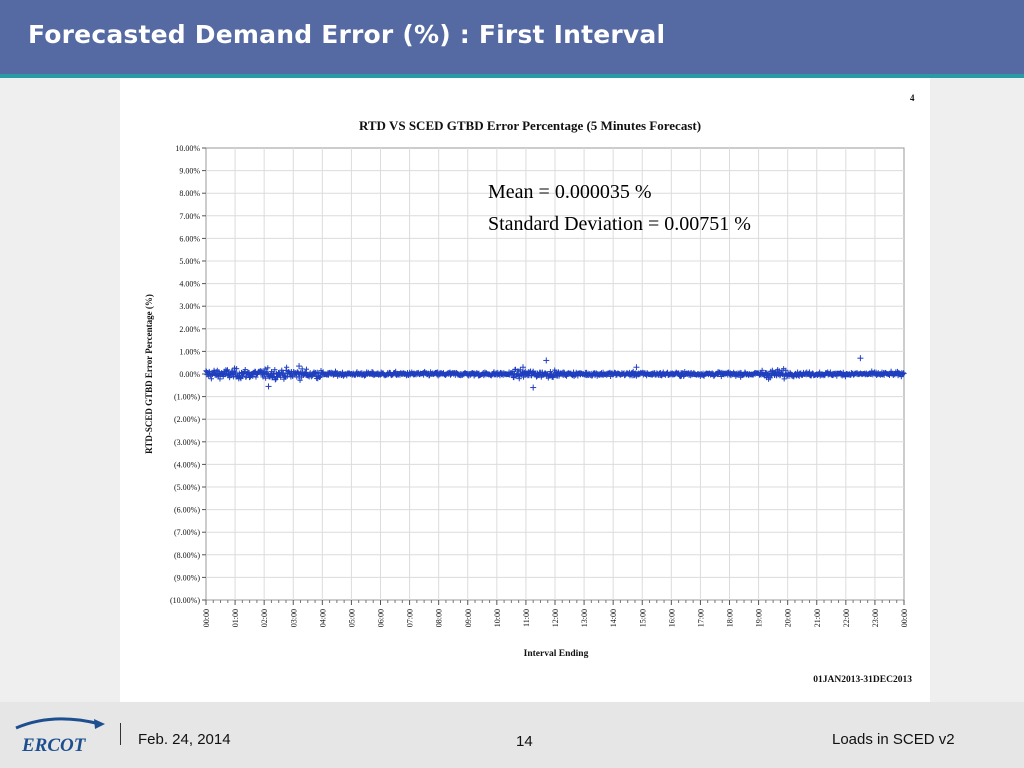  Describe the element at coordinates (642, 618) in the screenshot. I see `x-tick-label: 15:00` at that location.